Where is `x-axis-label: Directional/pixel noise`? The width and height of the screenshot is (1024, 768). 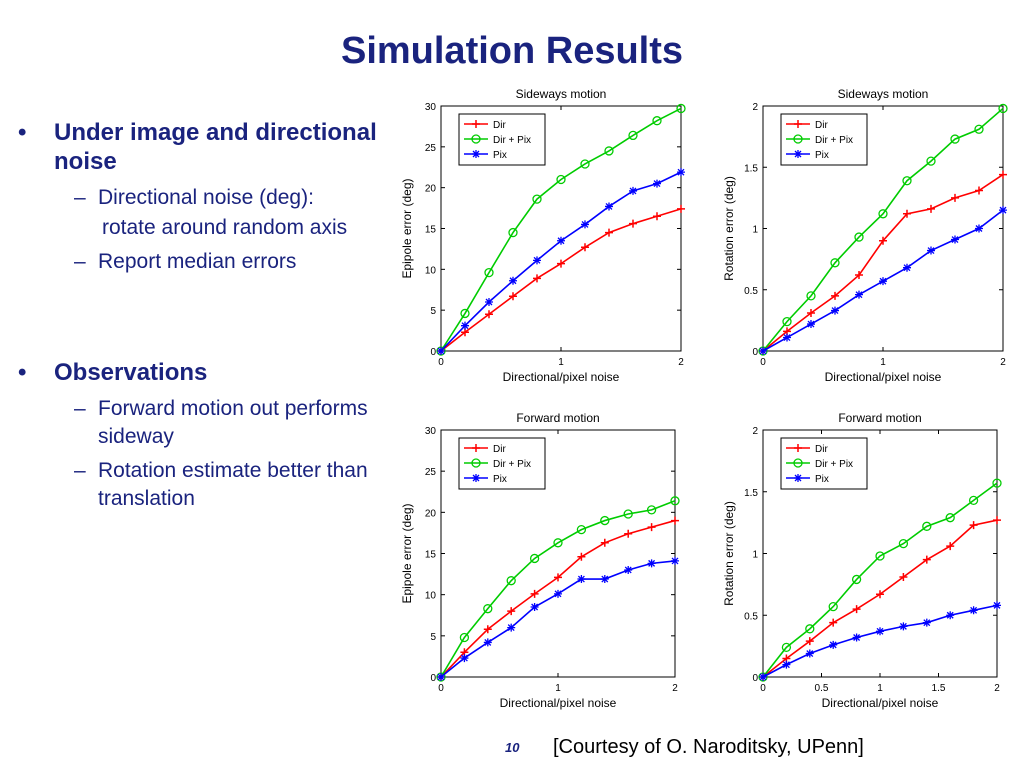 x-axis-label: Directional/pixel noise is located at coordinates (883, 377).